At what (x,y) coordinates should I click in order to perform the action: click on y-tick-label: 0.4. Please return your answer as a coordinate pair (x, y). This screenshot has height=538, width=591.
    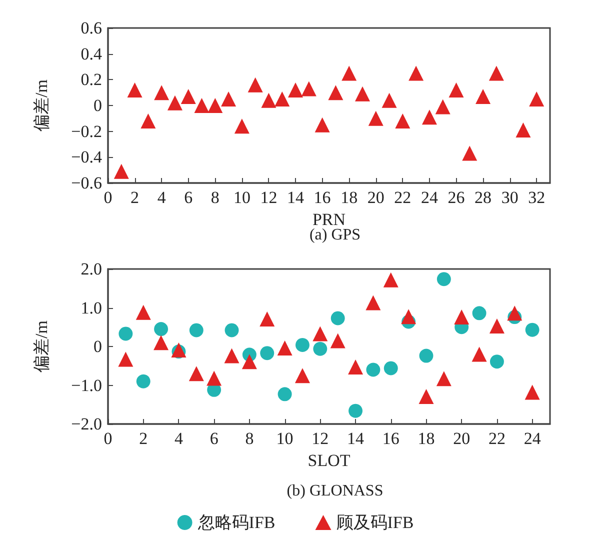
    Looking at the image, I should click on (91, 54).